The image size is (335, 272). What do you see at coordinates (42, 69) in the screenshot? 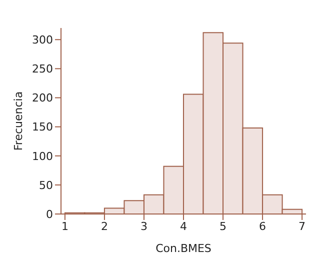
I see `y-tick-label: 250` at bounding box center [42, 69].